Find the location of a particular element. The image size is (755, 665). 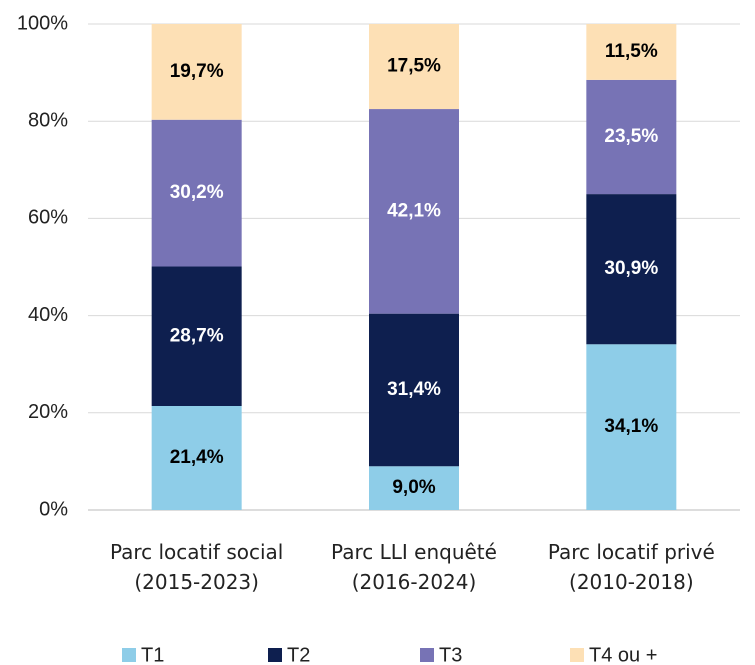

data-label: 21,4% is located at coordinates (197, 457).